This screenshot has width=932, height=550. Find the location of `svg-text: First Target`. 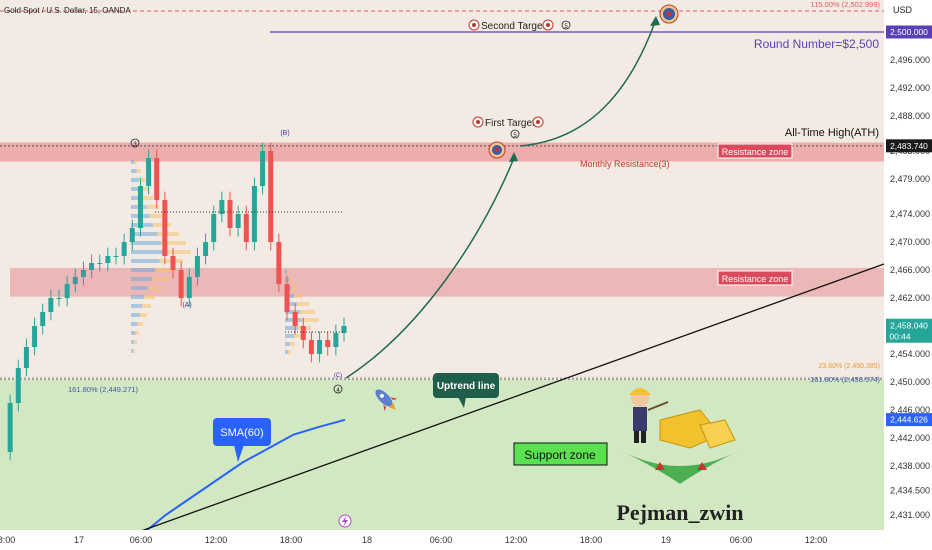

svg-text: First Target is located at coordinates (510, 123).